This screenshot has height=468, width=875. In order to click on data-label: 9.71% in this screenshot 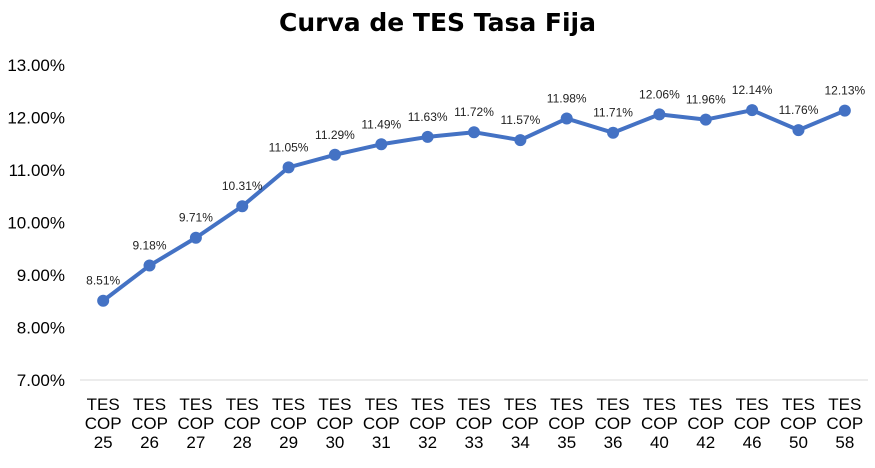, I will do `click(196, 218)`.